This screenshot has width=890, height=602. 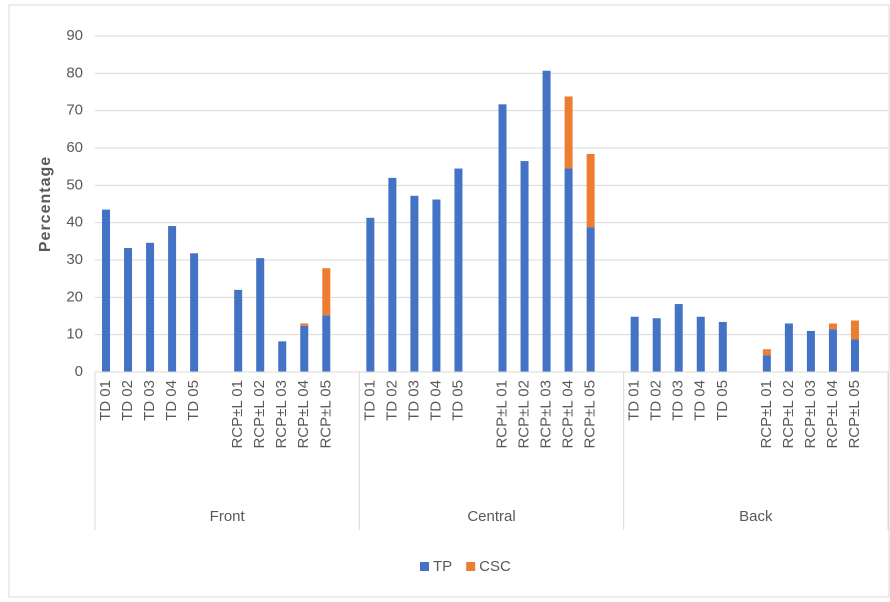 I want to click on group-label: Front, so click(x=228, y=516).